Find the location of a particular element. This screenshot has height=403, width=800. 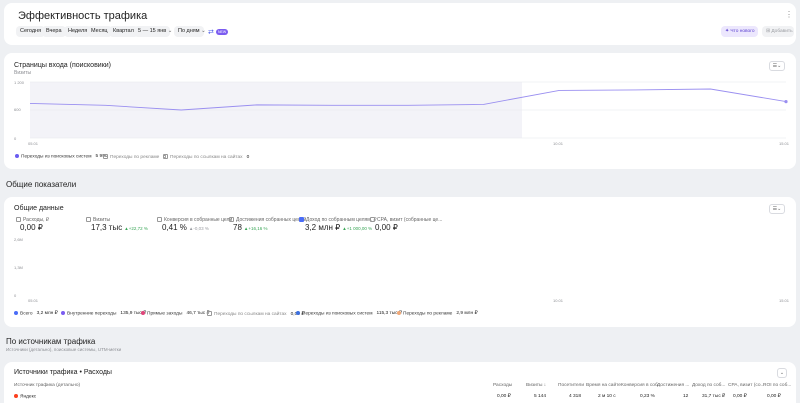

legend-ads: Переходы по рекламе 0 is located at coordinates (134, 157).